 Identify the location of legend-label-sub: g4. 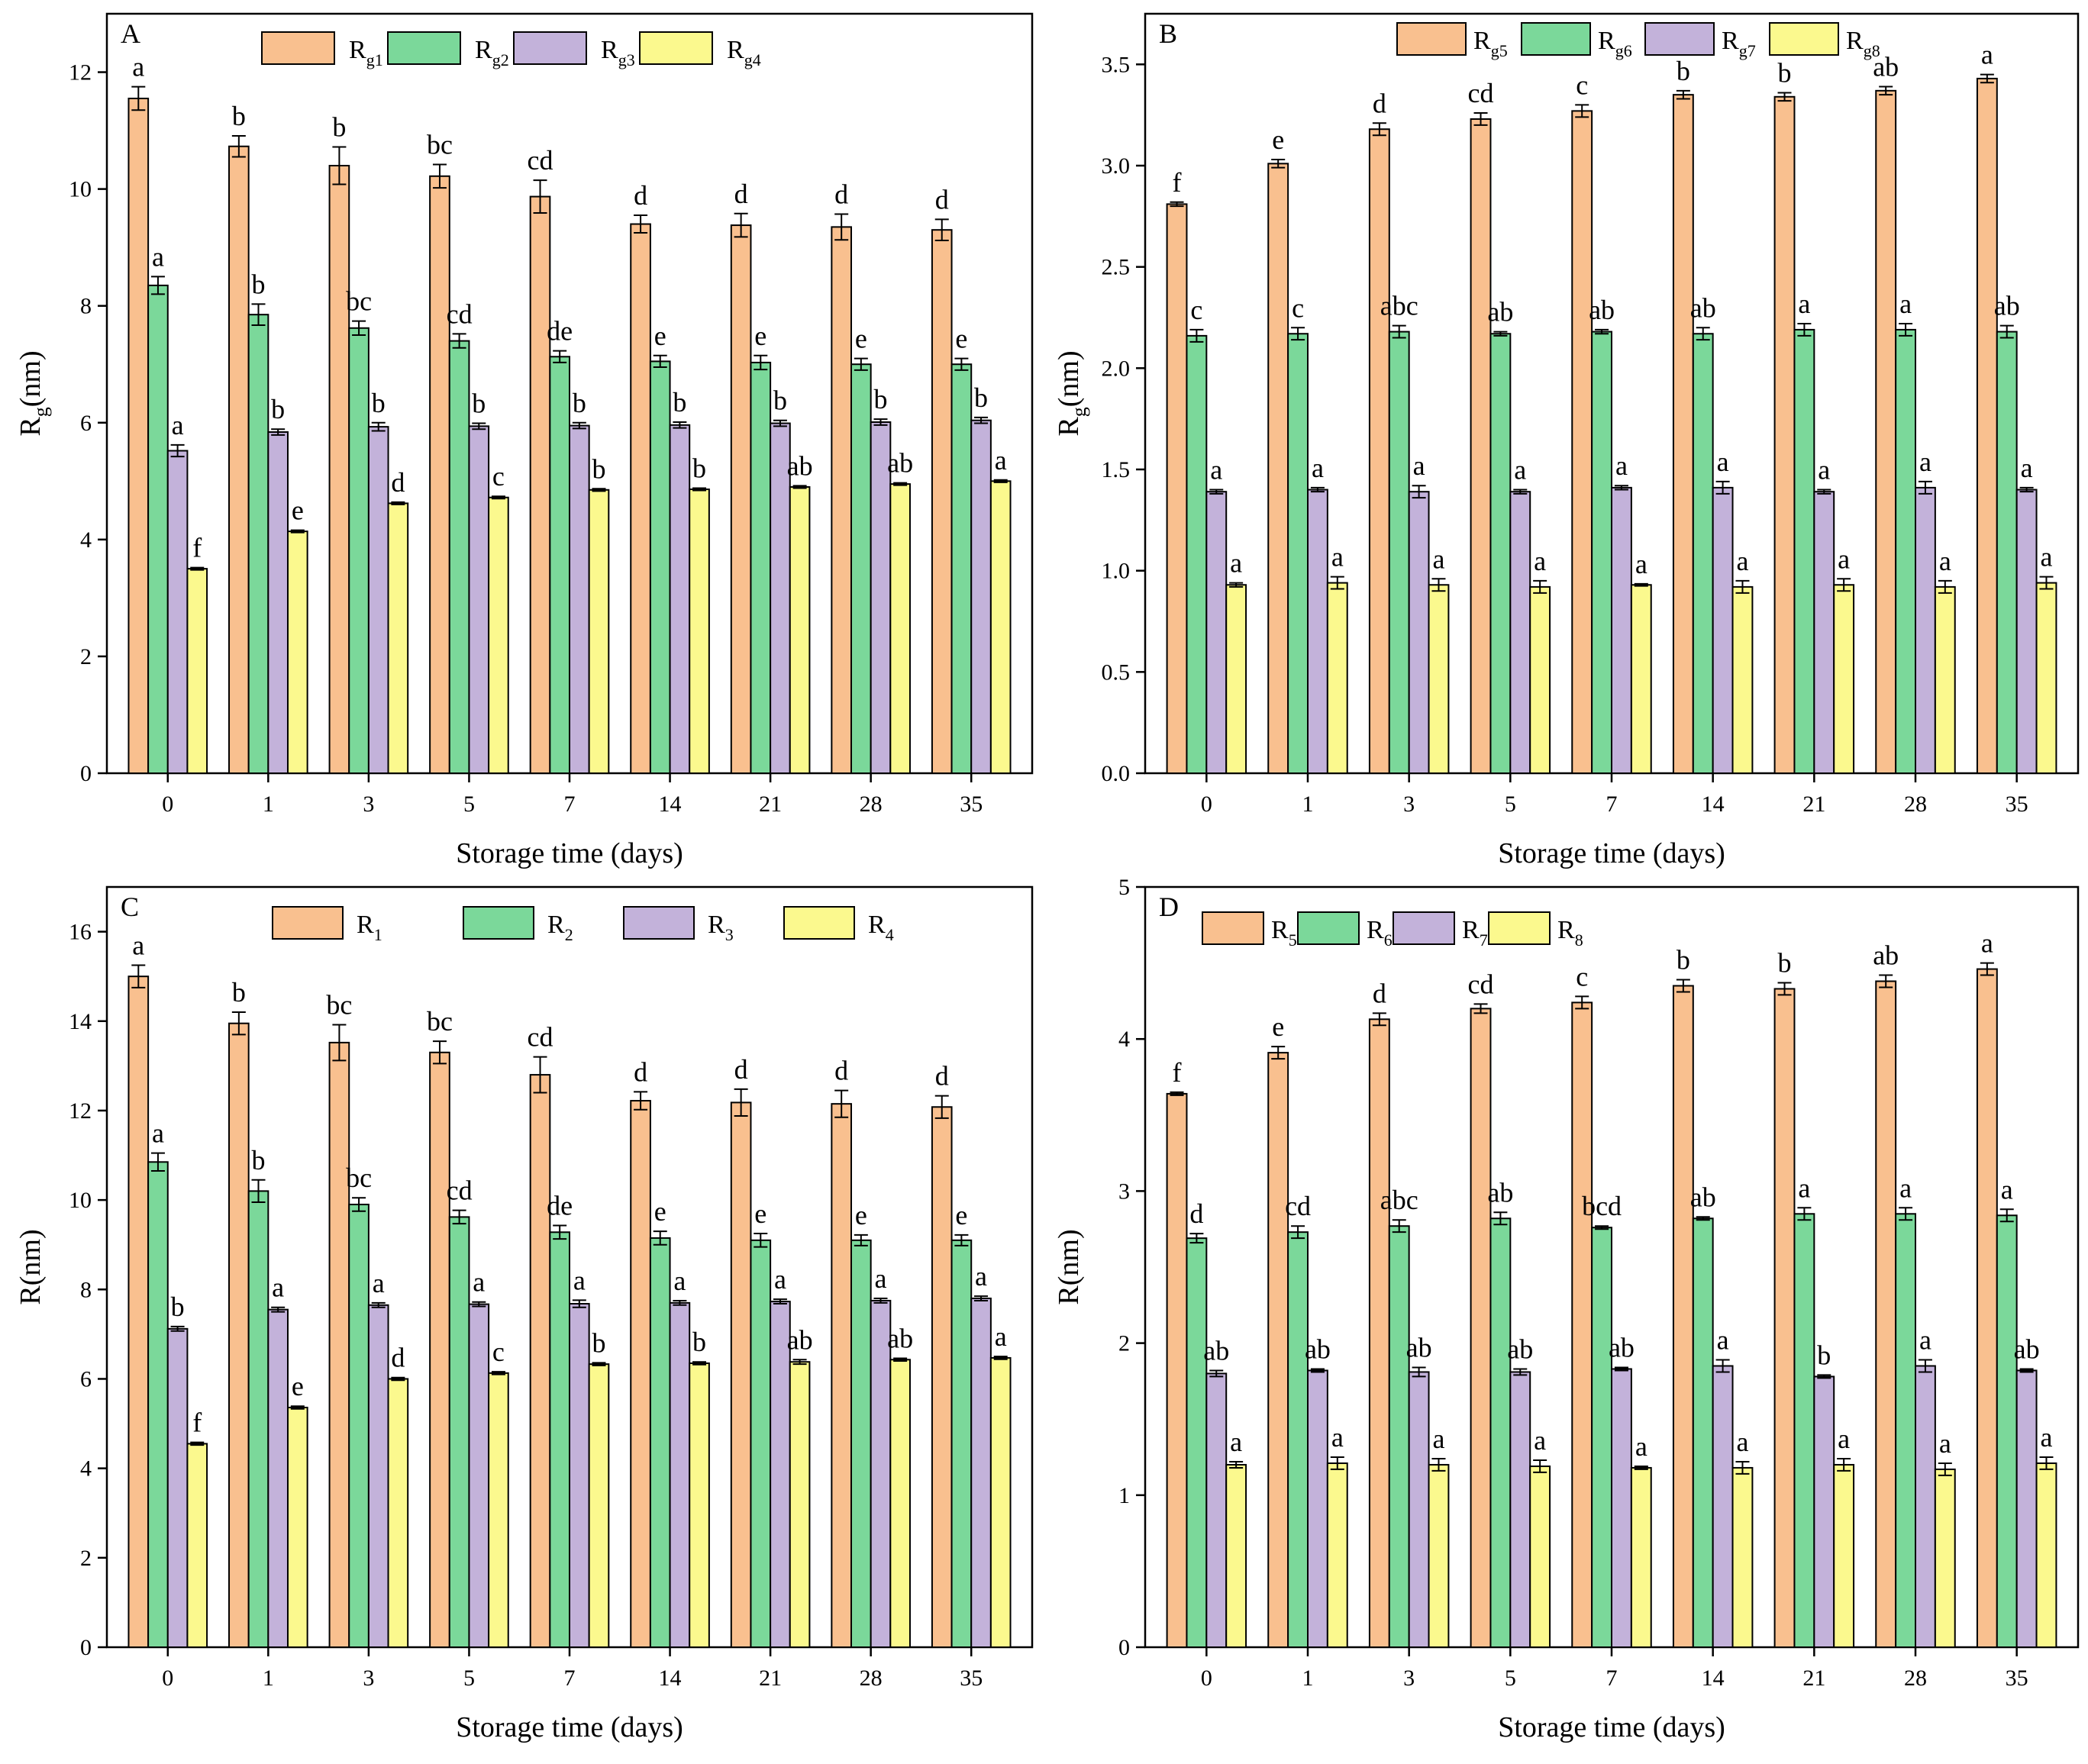
(752, 60).